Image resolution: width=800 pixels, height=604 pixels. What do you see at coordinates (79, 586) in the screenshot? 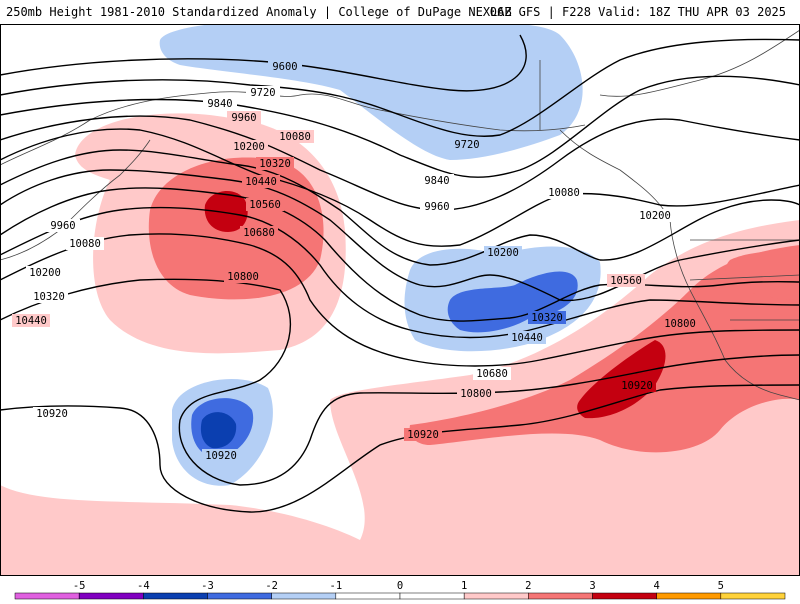
I see `colorbar-tick-label: -5` at bounding box center [79, 586].